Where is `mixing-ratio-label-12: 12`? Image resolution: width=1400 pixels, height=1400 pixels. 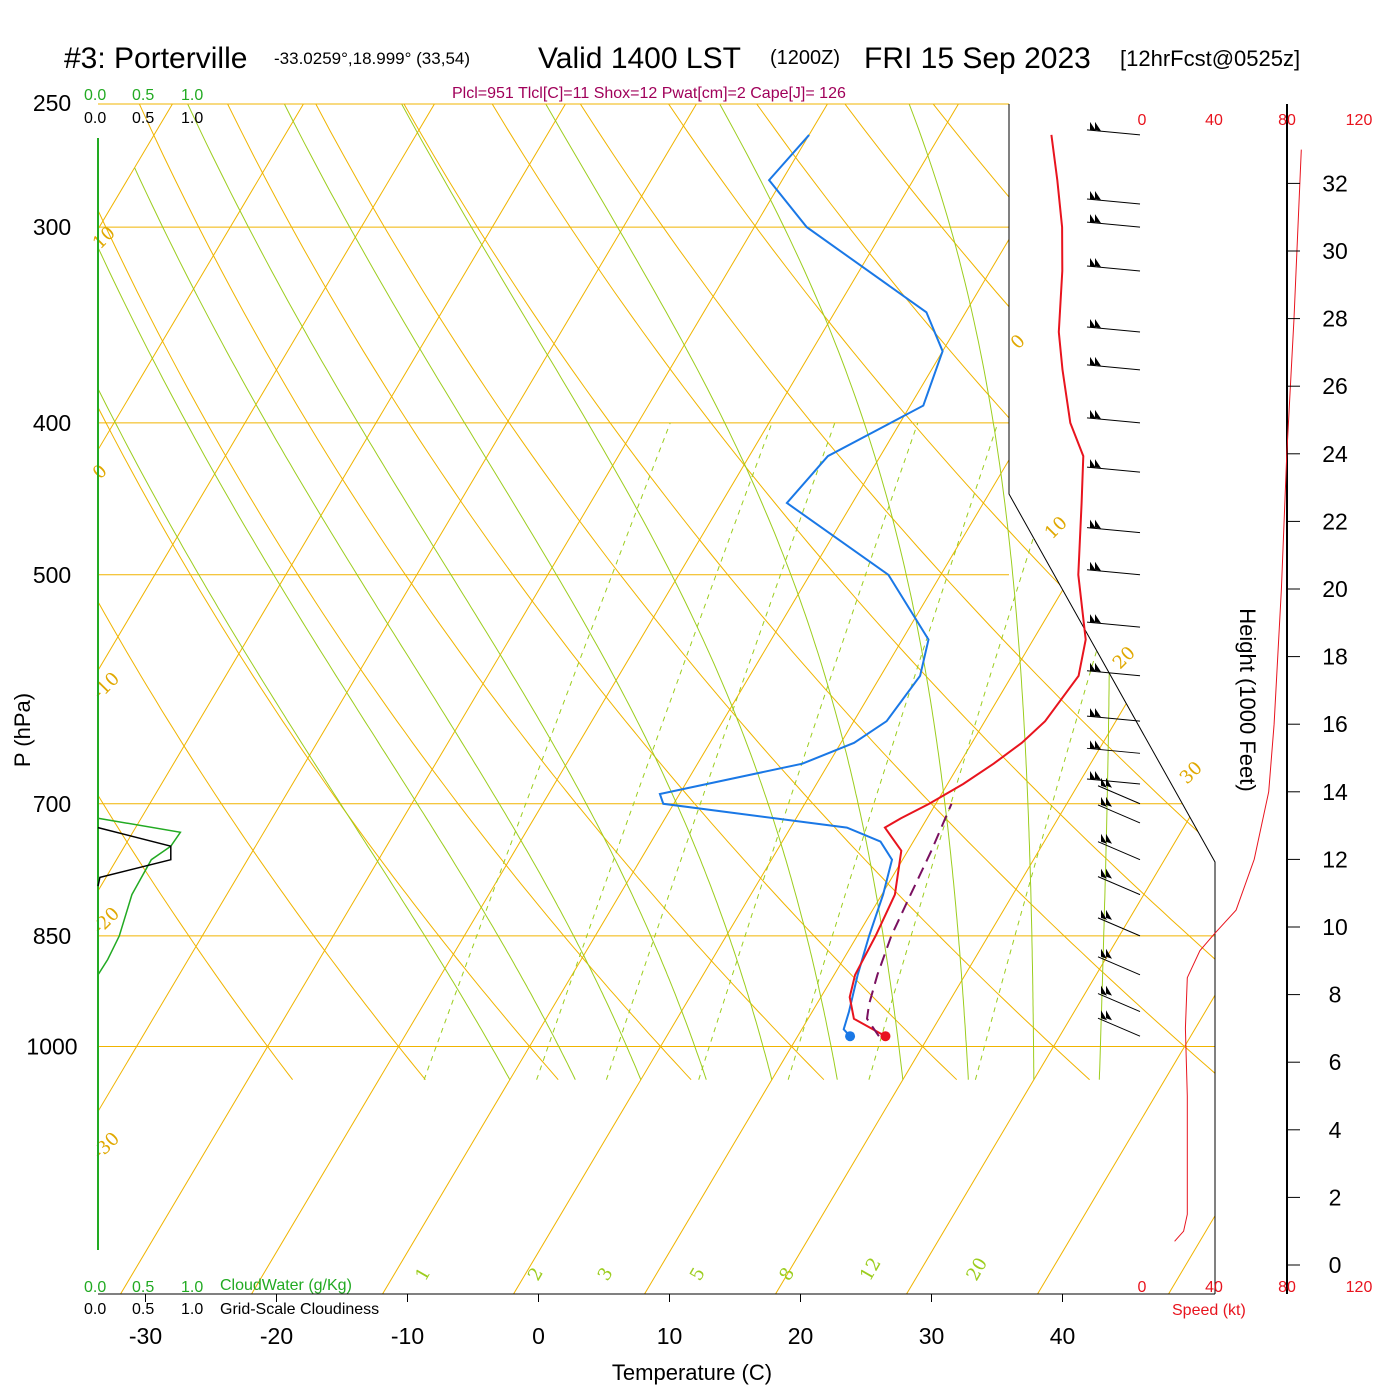 mixing-ratio-label-12: 12 is located at coordinates (871, 1269).